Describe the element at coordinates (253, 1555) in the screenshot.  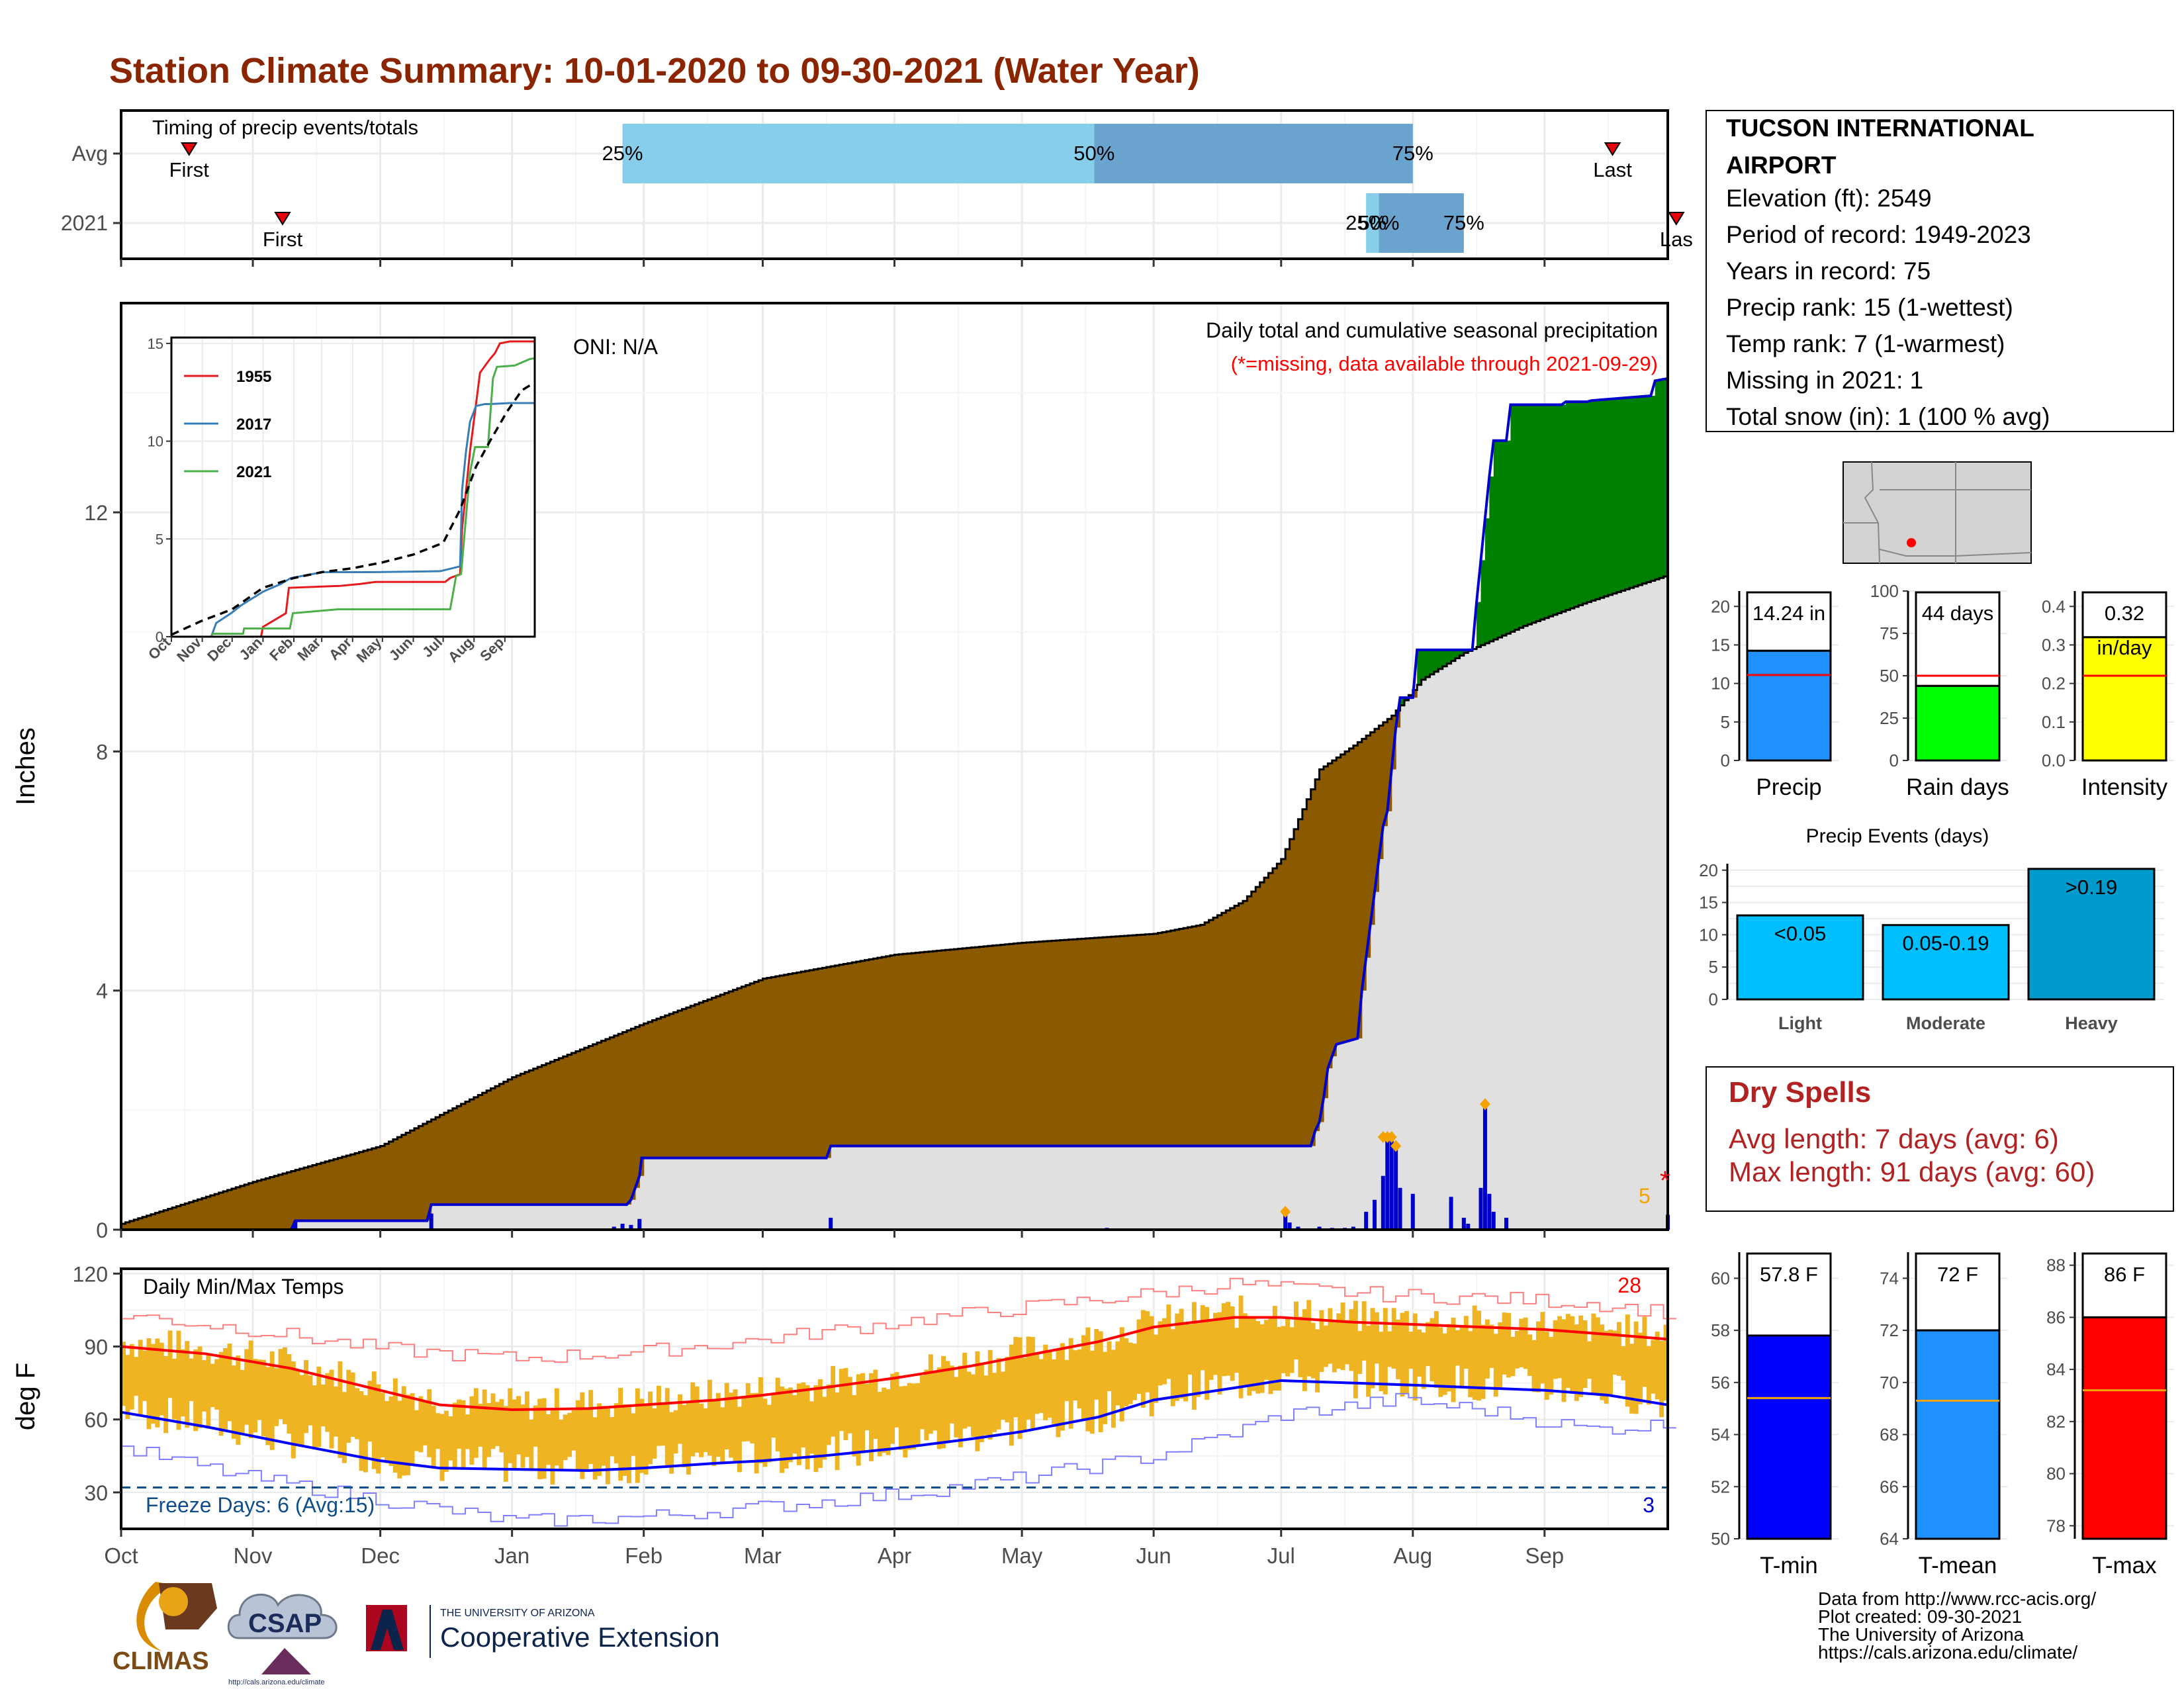
I see `month-tick-label: Nov` at that location.